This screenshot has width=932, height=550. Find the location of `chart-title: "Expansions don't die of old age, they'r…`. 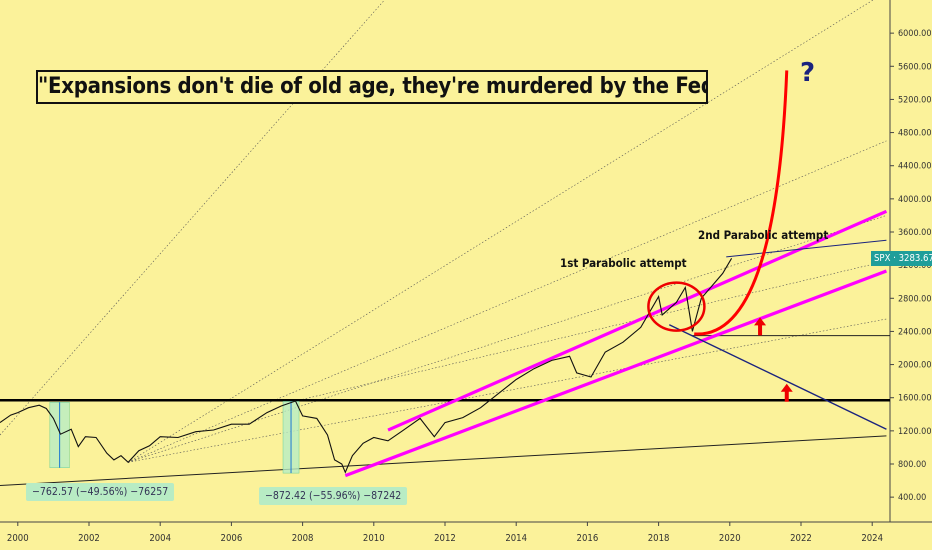

chart-title: "Expansions don't die of old age, they'r… is located at coordinates (372, 87).